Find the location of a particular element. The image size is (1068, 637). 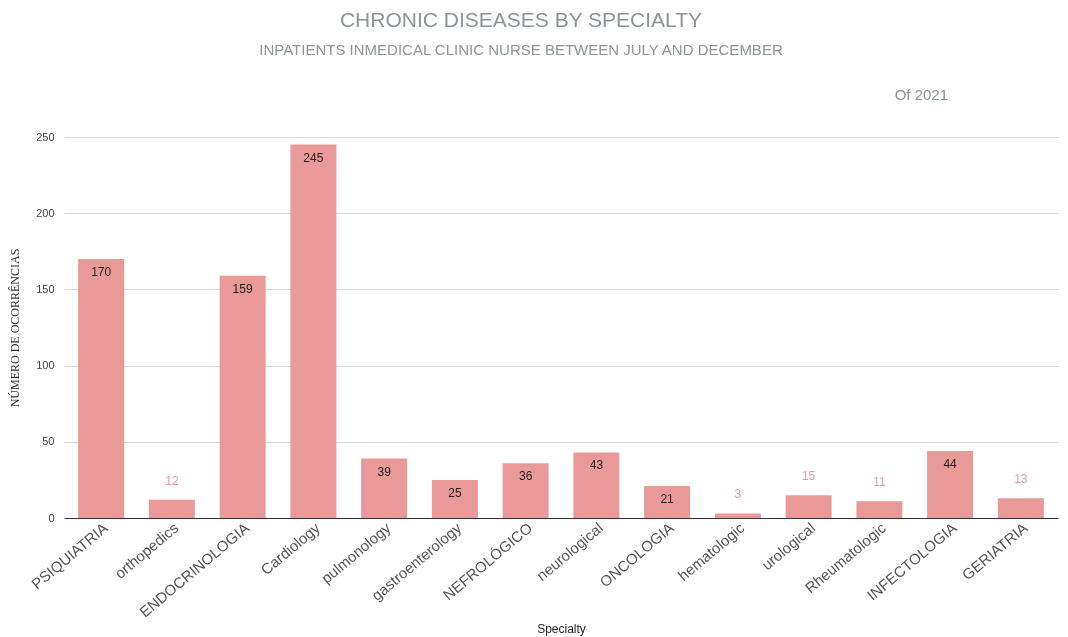

data-label: 39 is located at coordinates (384, 471).